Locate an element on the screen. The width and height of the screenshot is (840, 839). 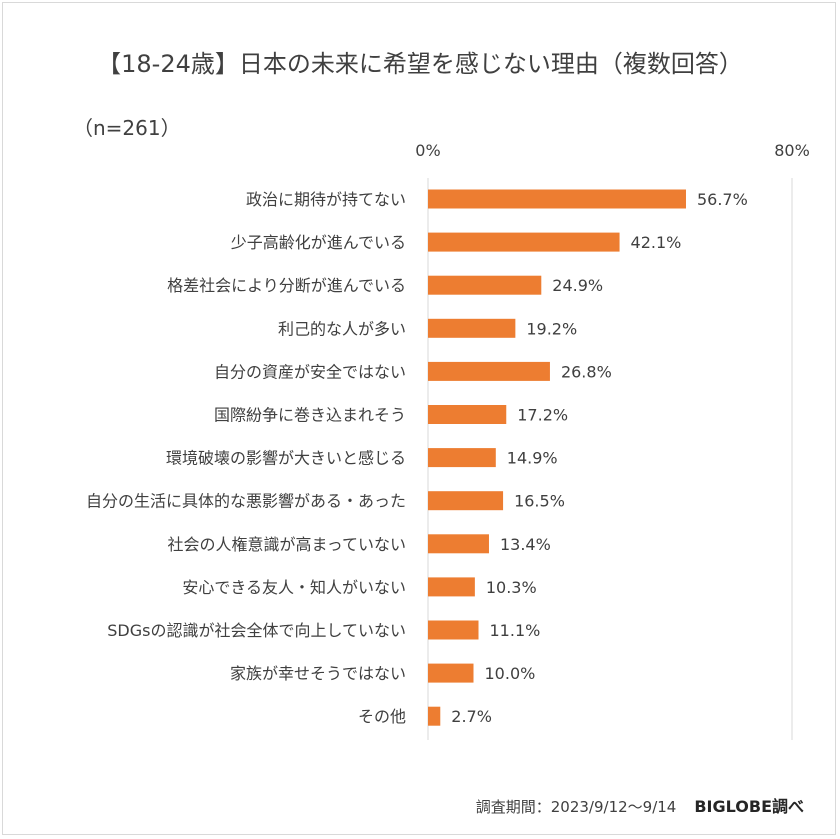
value-label: 10.3% is located at coordinates (511, 587).